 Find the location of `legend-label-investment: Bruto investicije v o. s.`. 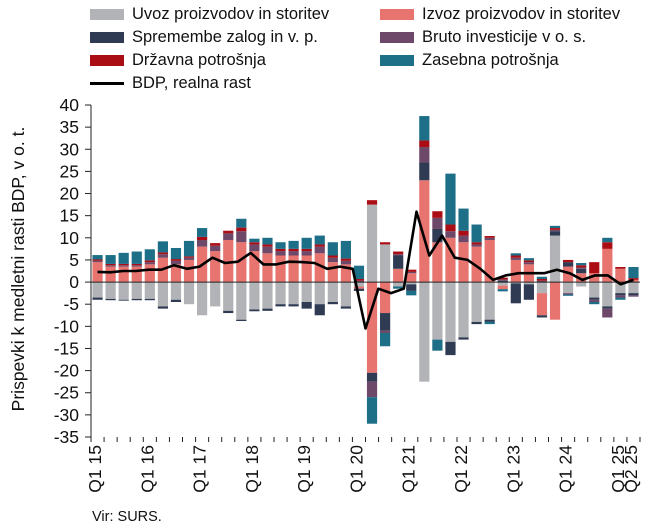

legend-label-investment: Bruto investicije v o. s. is located at coordinates (504, 37).